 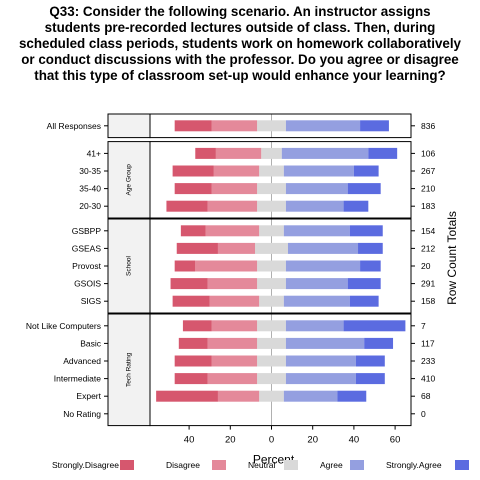 What do you see at coordinates (428, 206) in the screenshot?
I see `row-count-label: 183` at bounding box center [428, 206].